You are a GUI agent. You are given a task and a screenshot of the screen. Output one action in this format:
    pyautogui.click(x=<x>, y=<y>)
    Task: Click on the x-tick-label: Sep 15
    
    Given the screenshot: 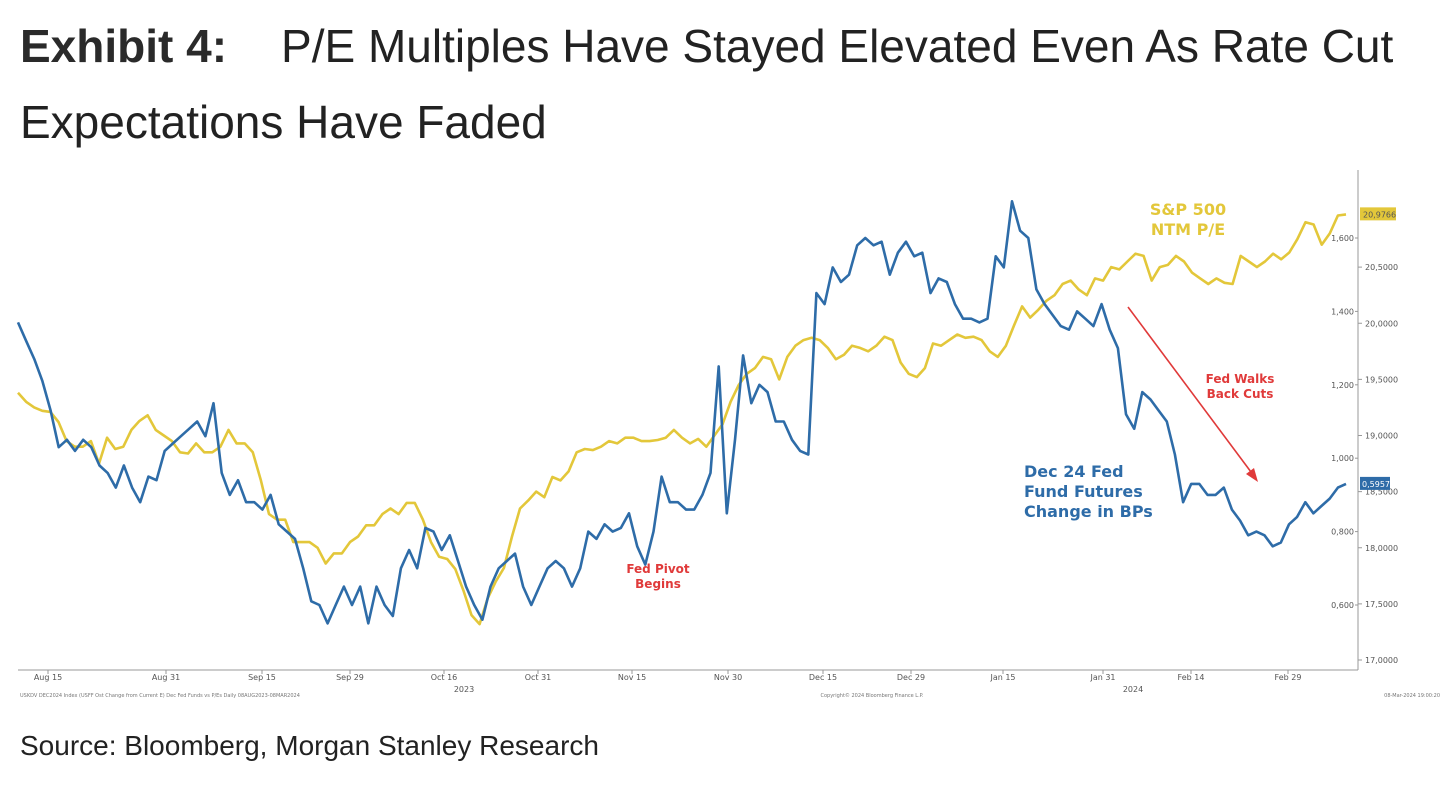 What is the action you would take?
    pyautogui.click(x=262, y=677)
    